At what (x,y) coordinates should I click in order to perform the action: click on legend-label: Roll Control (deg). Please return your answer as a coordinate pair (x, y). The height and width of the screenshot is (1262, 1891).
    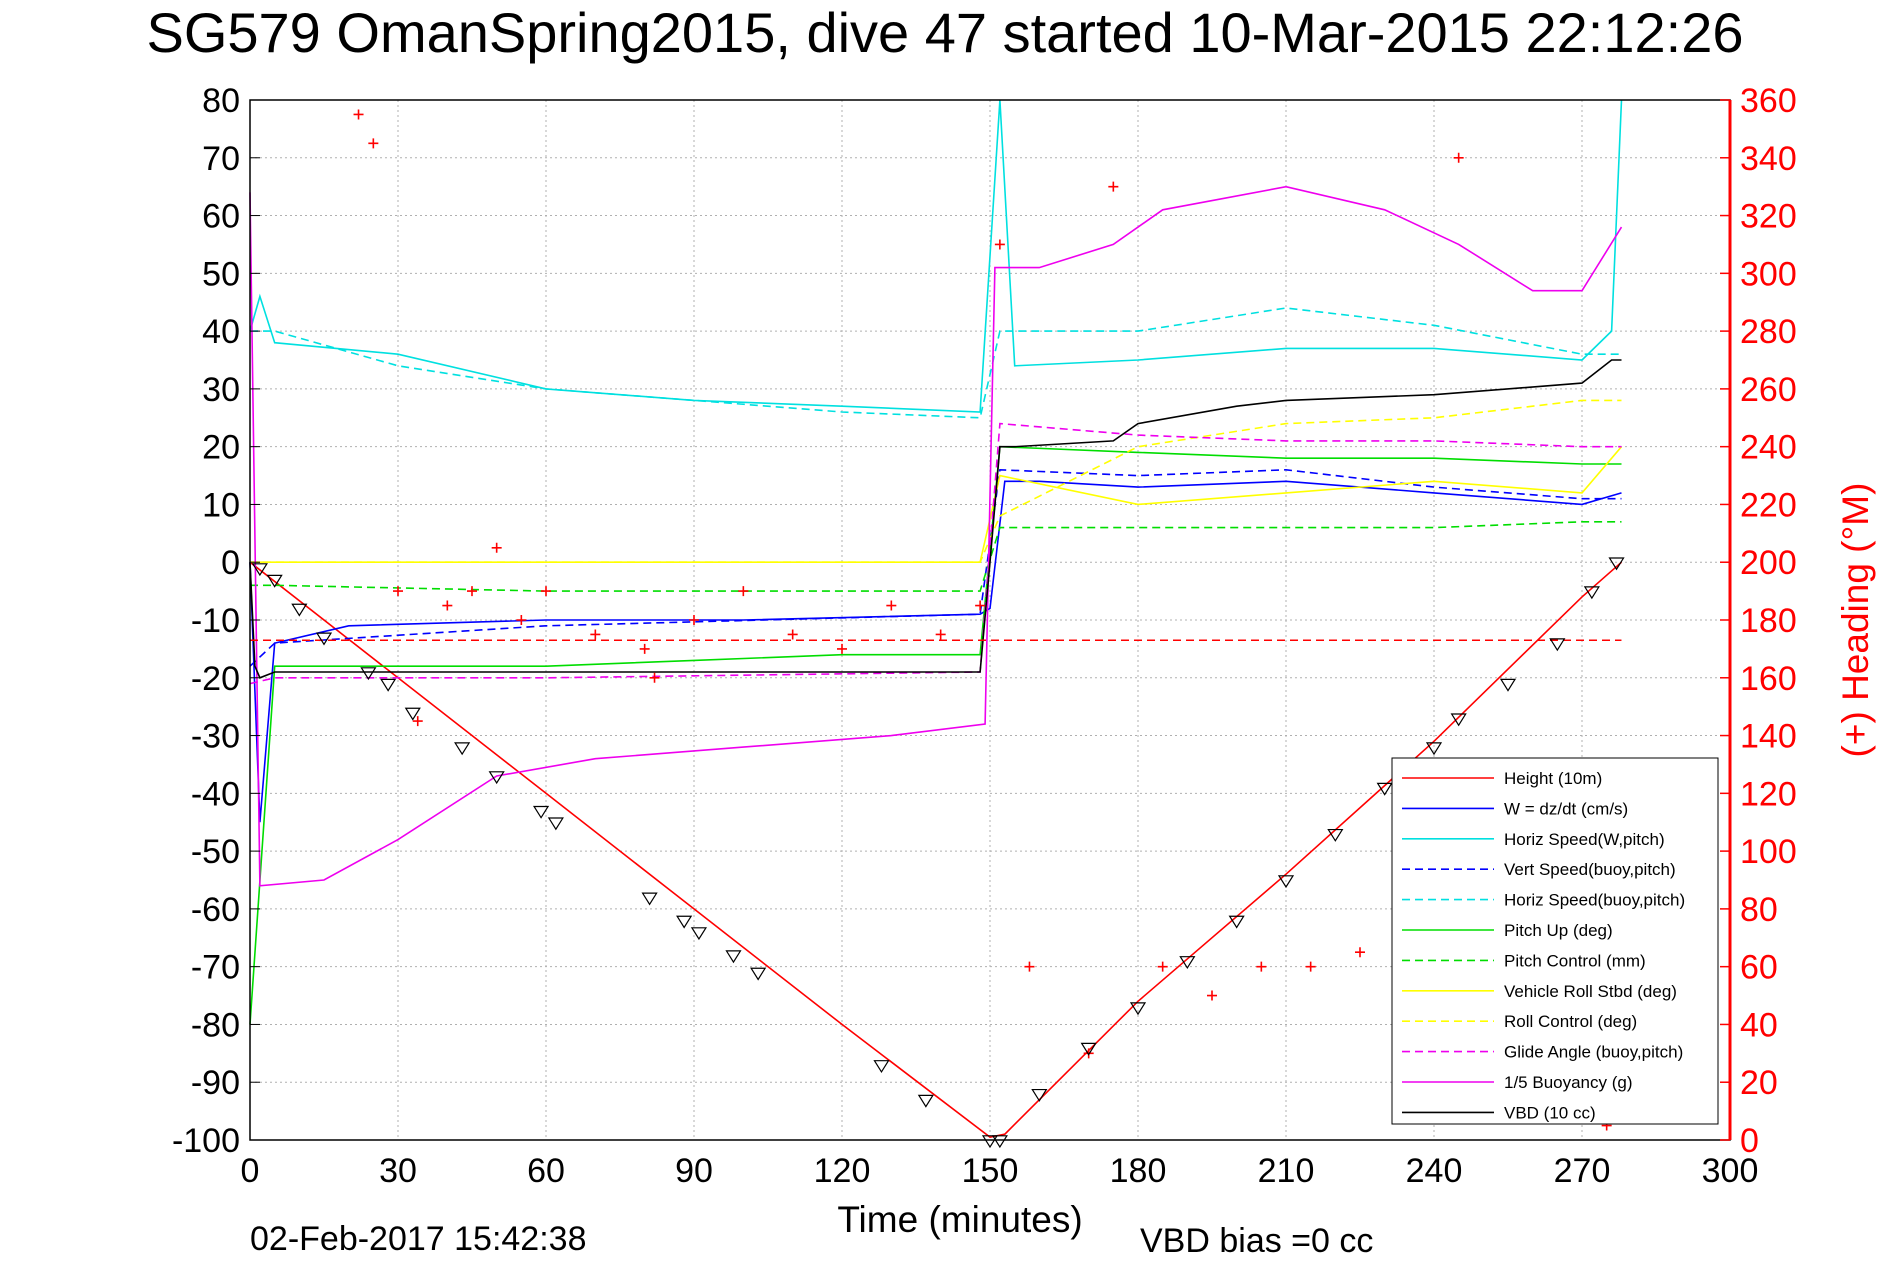
    Looking at the image, I should click on (1570, 1021).